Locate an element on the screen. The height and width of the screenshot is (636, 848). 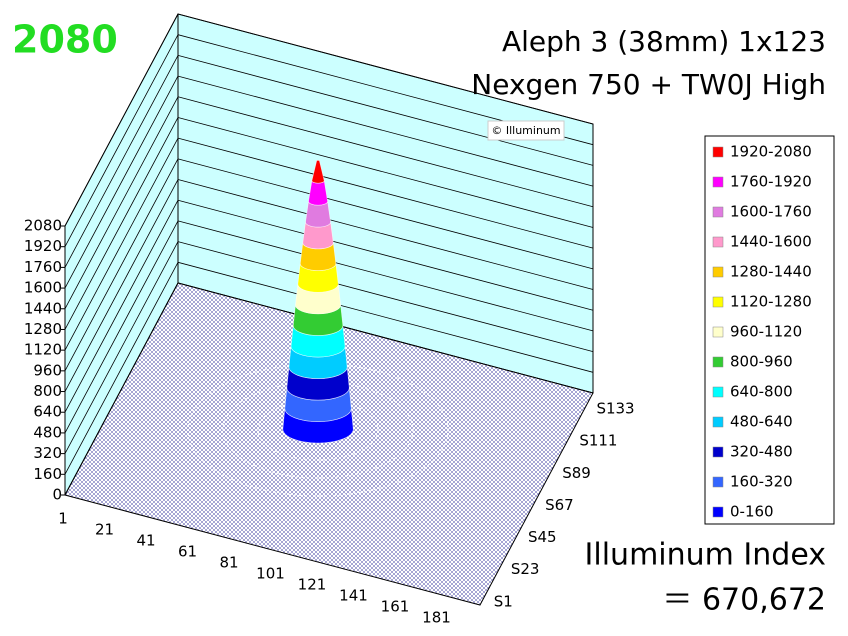
x-tick-label: 141 is located at coordinates (353, 596).